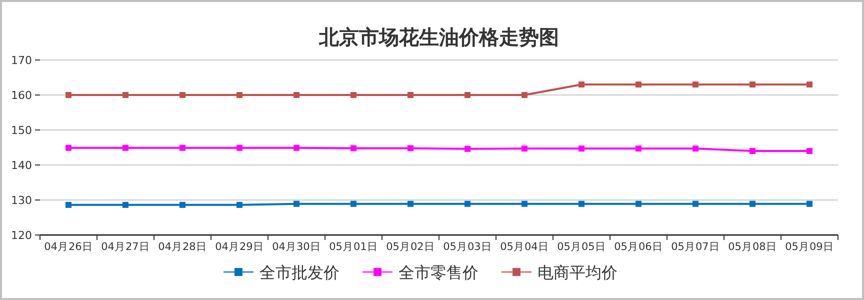  Describe the element at coordinates (21, 235) in the screenshot. I see `y-tick-label: 120` at that location.